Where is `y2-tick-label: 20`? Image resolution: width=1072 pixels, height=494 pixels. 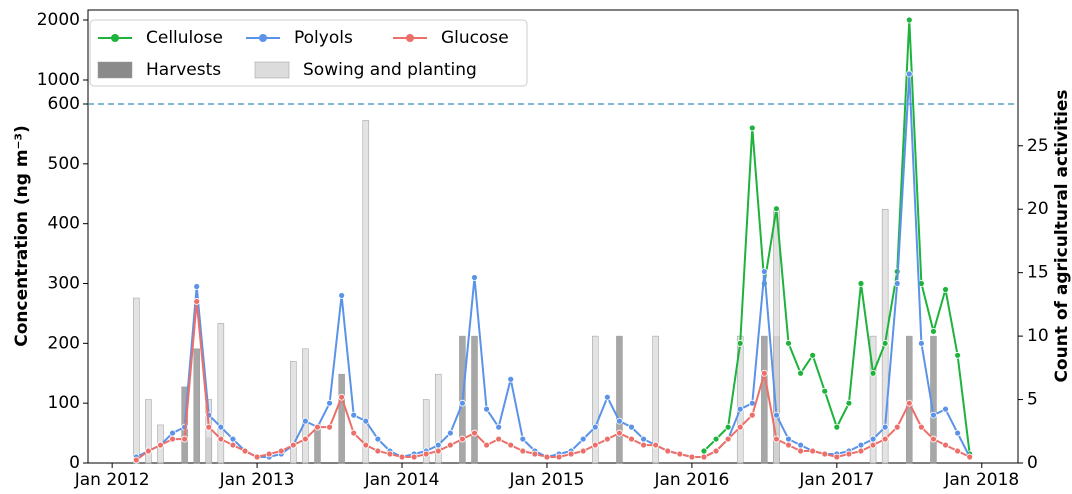 y2-tick-label: 20 is located at coordinates (1038, 209).